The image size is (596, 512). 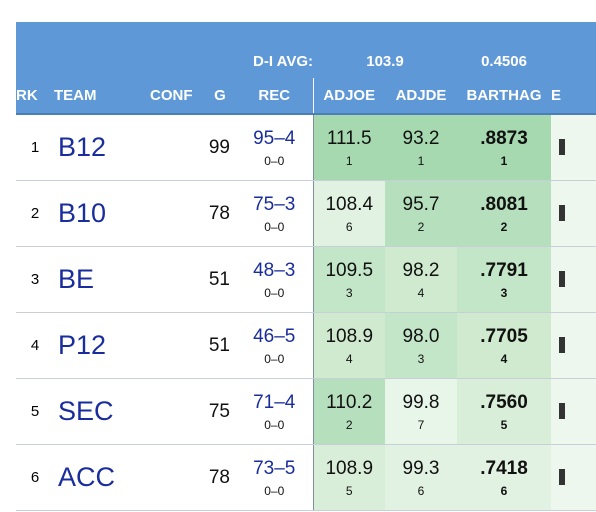 What do you see at coordinates (102, 96) in the screenshot?
I see `col-header-team: TEAM` at bounding box center [102, 96].